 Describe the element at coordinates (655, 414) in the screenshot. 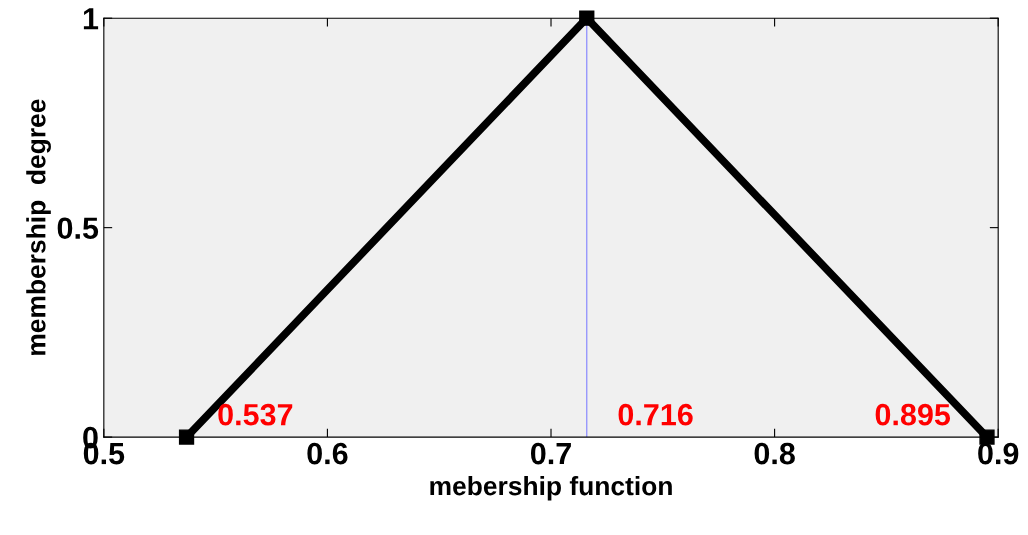

I see `annotation: 0.716` at that location.